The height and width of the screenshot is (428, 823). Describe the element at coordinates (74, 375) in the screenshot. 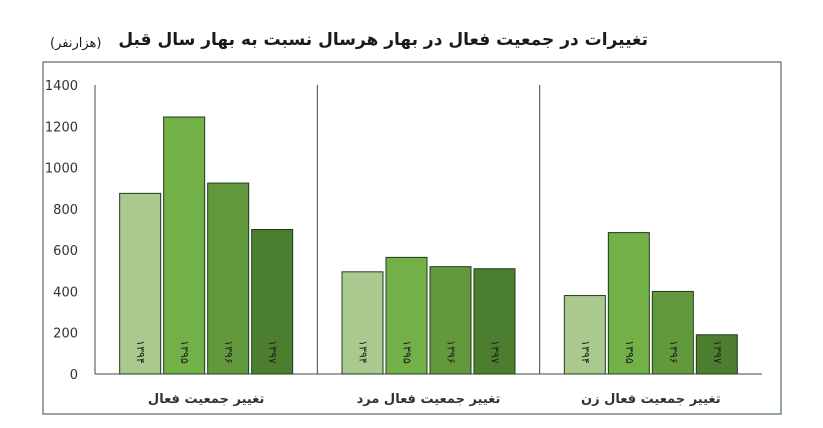

I see `y-tick-label: 0` at that location.